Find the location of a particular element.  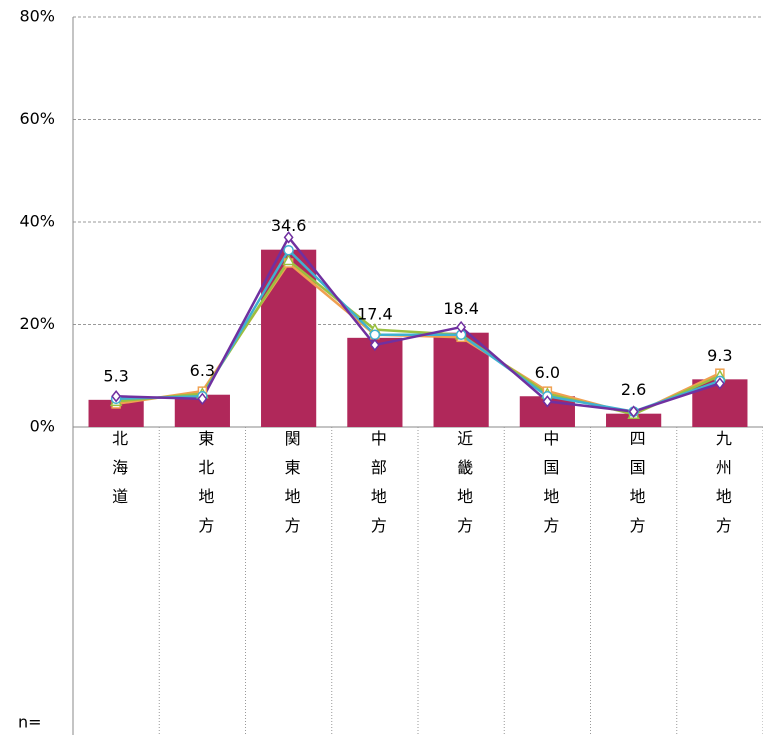

x-tick-label: 四国地方 is located at coordinates (636, 488).